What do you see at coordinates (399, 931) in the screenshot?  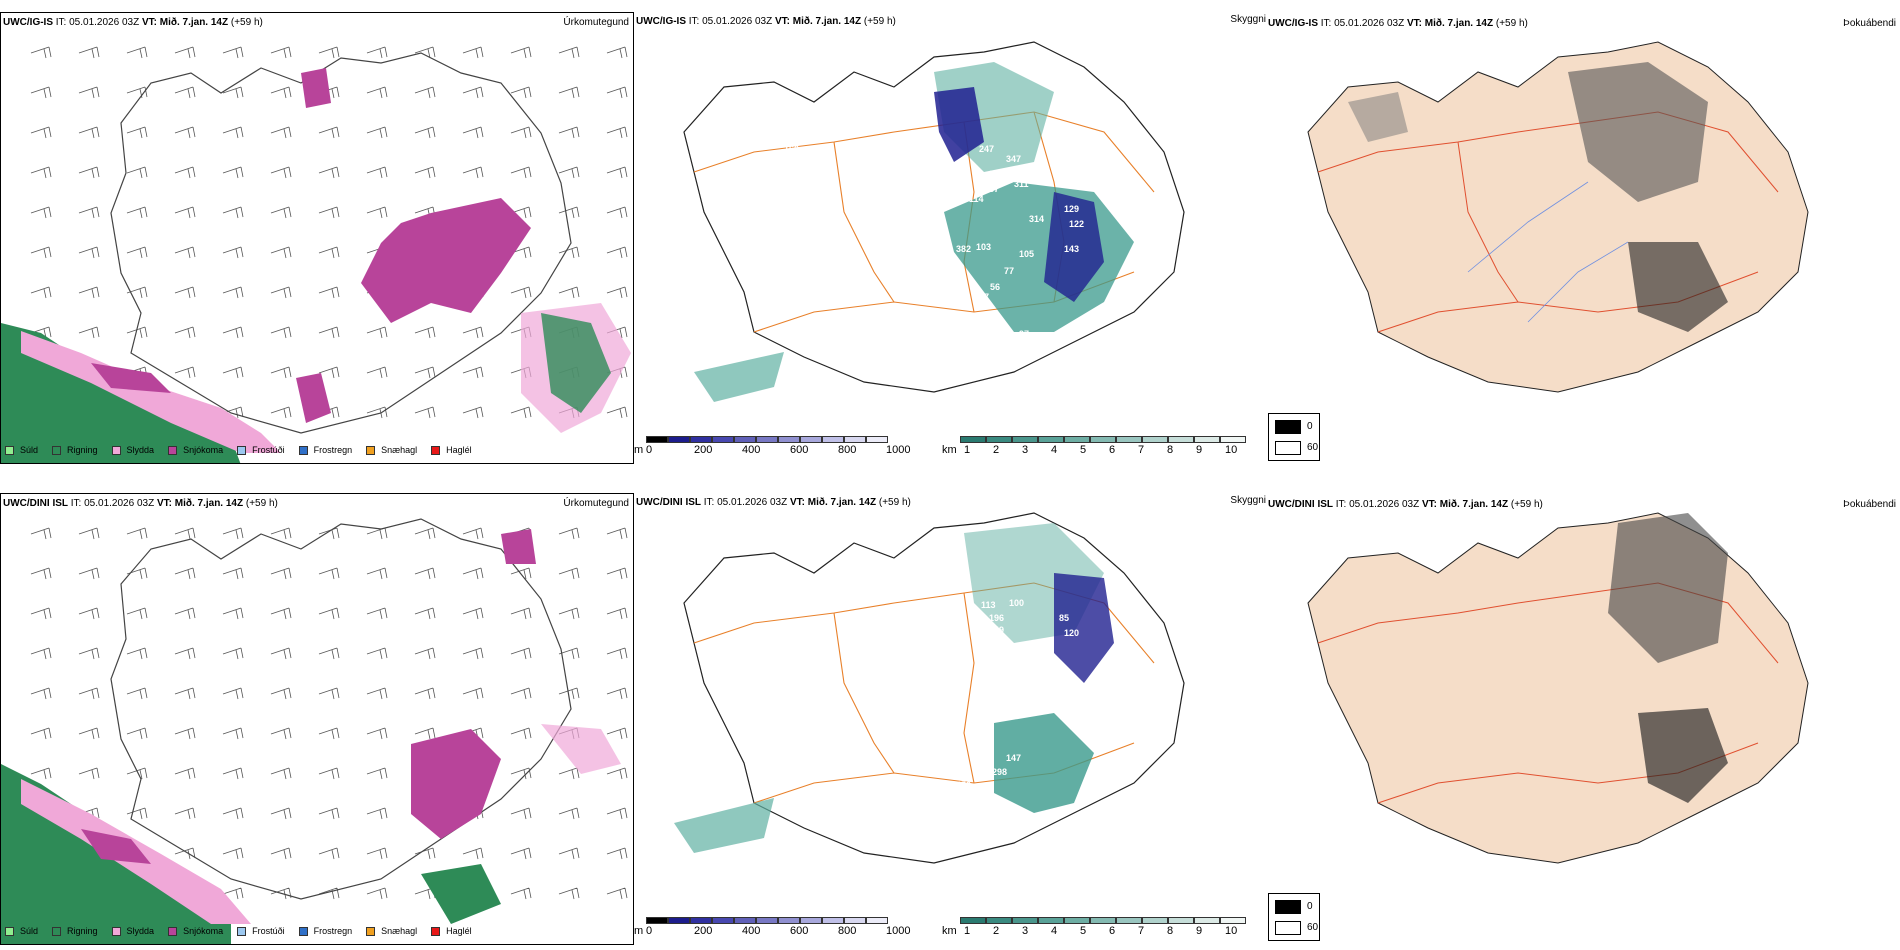 I see `legend-label: Snæhagl` at bounding box center [399, 931].